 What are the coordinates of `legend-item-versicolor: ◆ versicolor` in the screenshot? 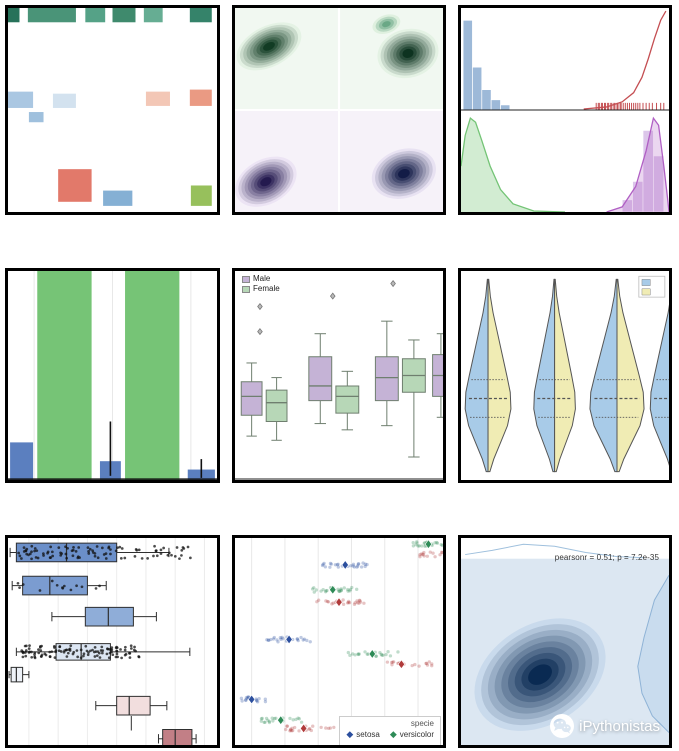 It's located at (411, 734).